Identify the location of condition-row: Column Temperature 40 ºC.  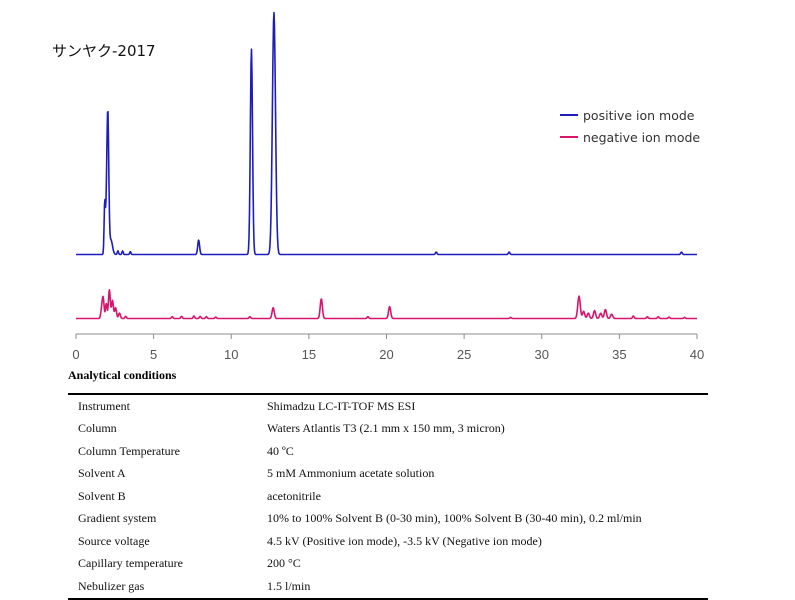
(388, 451).